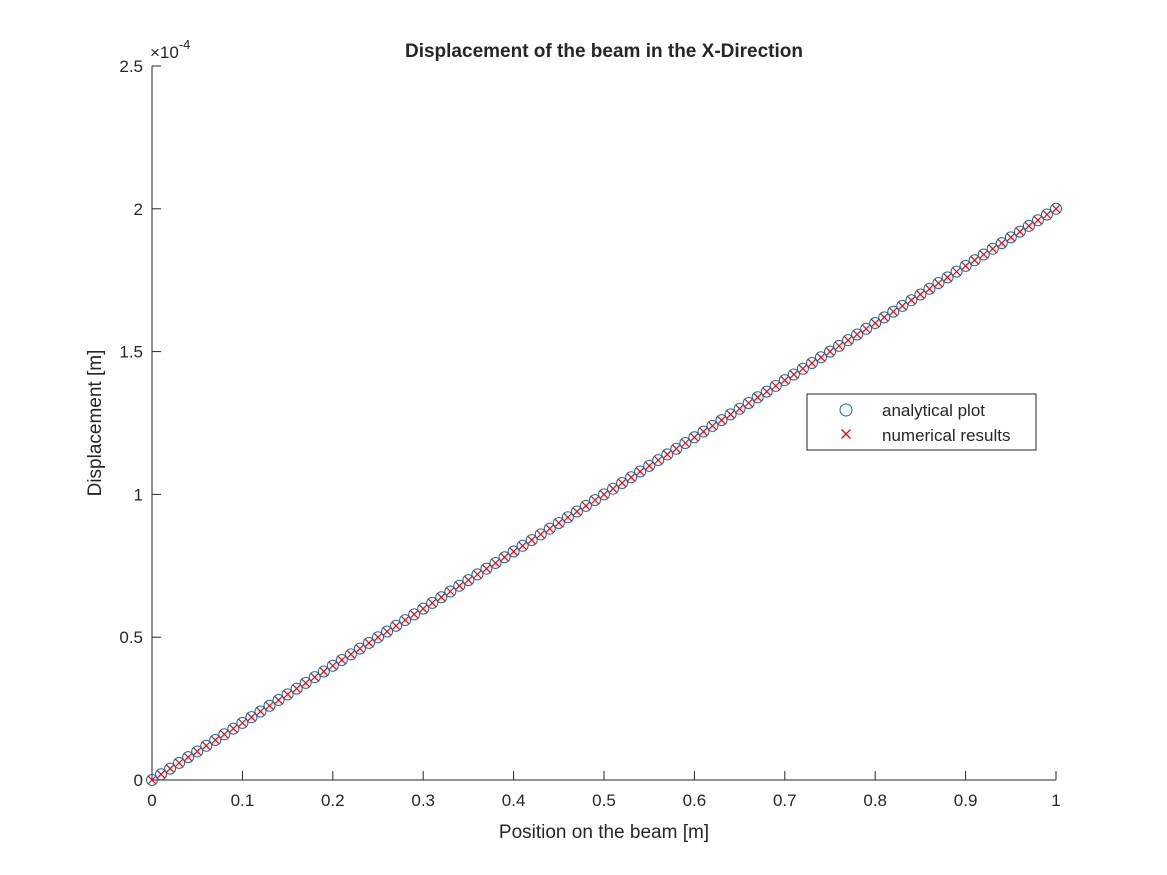 This screenshot has width=1167, height=875. I want to click on legend-label-numerical: numerical results, so click(946, 435).